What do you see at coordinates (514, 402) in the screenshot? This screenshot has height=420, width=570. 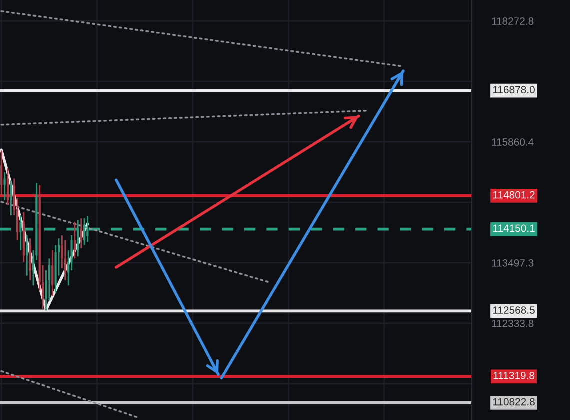 I see `ref-line-label: 110822.8` at bounding box center [514, 402].